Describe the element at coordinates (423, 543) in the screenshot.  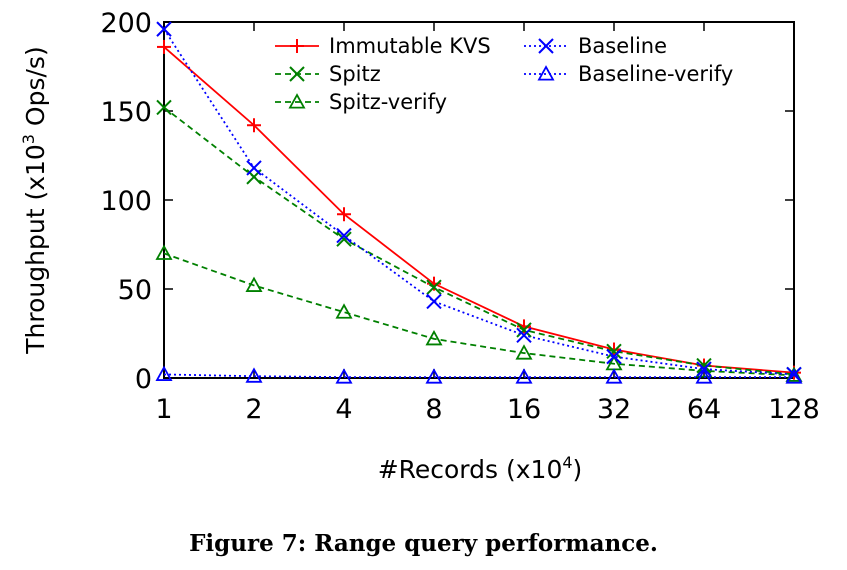
I see `figure-caption: Figure 7: Range query performance.` at that location.